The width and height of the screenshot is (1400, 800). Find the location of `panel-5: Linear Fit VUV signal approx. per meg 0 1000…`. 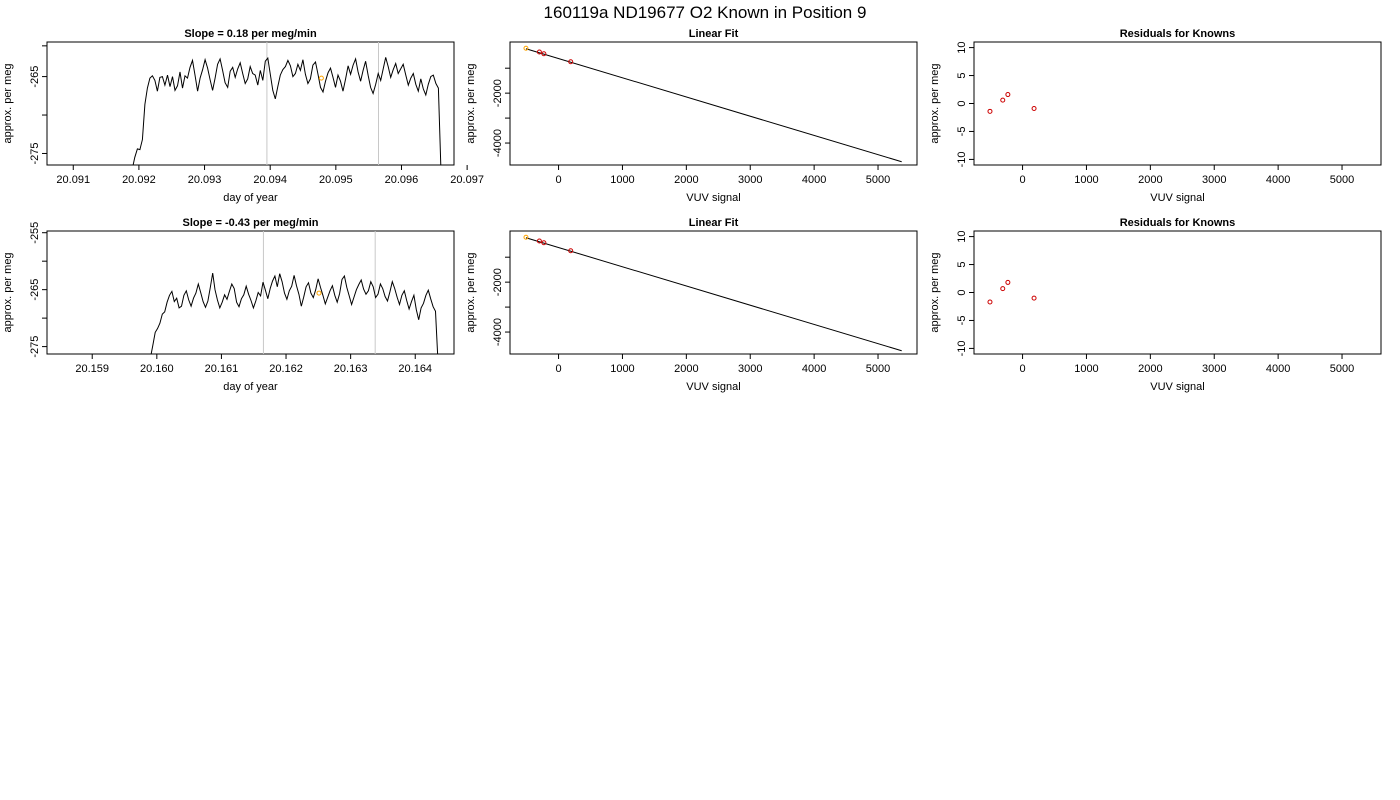

panel-5: Linear Fit VUV signal approx. per meg 0 1000… is located at coordinates (691, 305).